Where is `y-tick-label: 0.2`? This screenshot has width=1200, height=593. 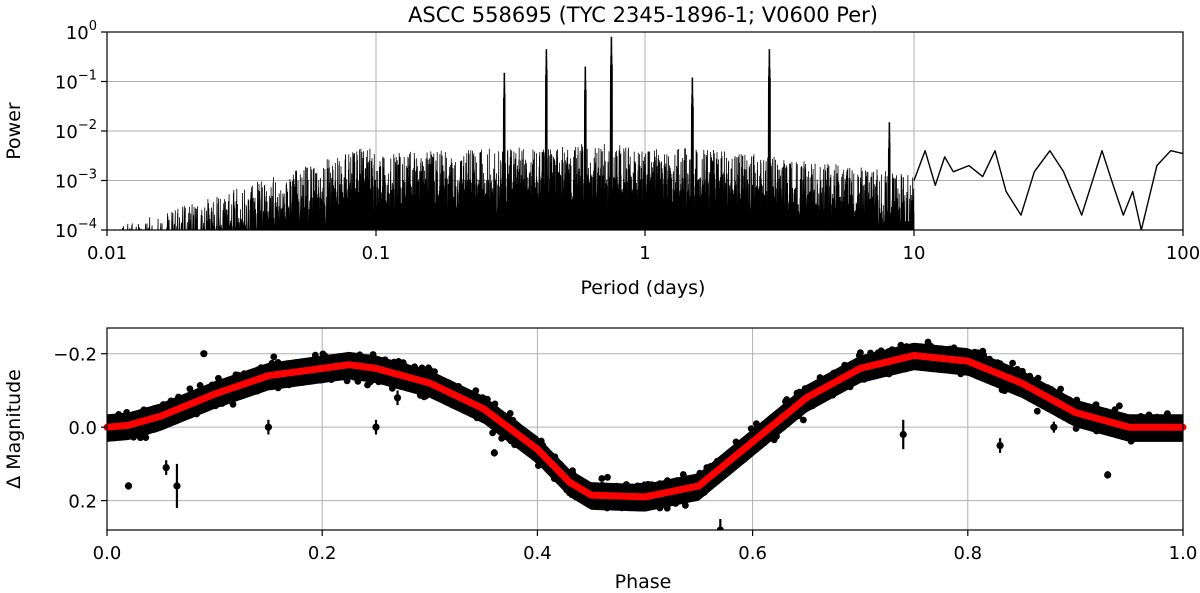 y-tick-label: 0.2 is located at coordinates (82, 502).